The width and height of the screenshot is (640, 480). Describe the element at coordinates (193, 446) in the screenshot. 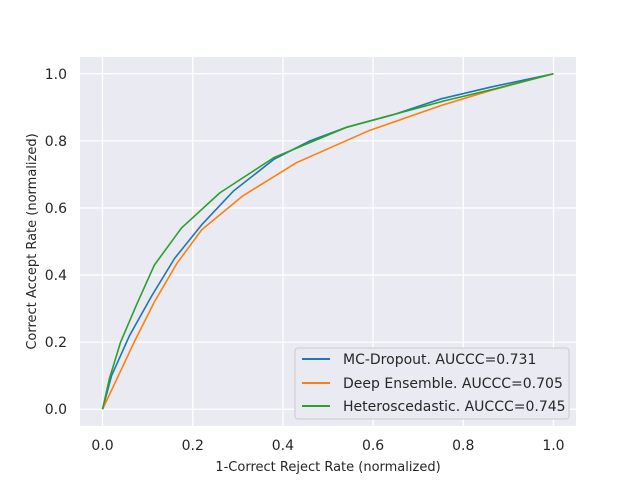

I see `x-tick-label: 0.2` at that location.